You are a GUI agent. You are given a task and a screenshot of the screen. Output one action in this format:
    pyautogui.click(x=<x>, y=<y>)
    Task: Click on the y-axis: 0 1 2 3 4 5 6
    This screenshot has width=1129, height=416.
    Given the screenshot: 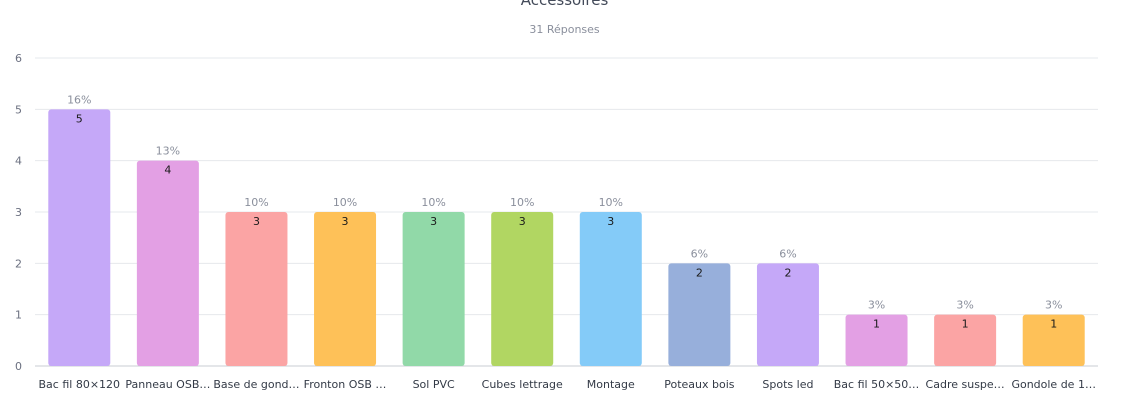 What is the action you would take?
    pyautogui.click(x=18, y=212)
    